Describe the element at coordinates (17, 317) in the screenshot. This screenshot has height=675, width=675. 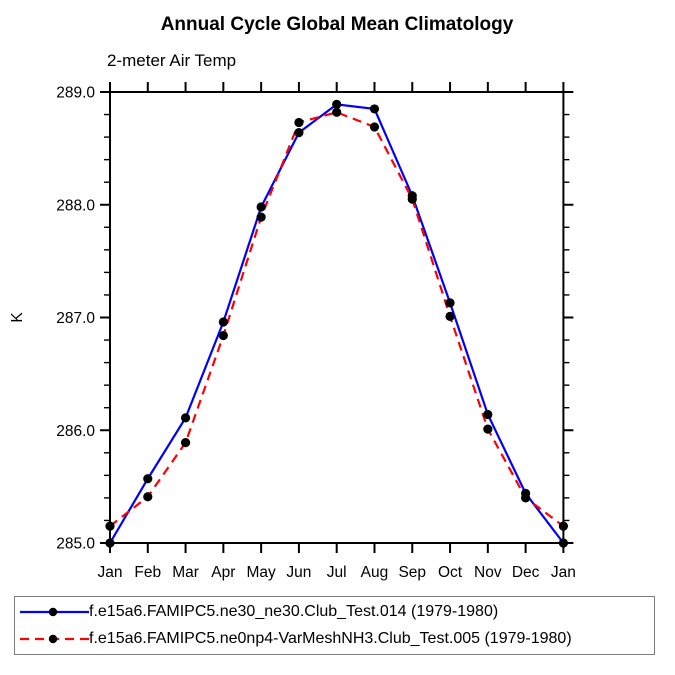
I see `y-axis-label: K` at that location.